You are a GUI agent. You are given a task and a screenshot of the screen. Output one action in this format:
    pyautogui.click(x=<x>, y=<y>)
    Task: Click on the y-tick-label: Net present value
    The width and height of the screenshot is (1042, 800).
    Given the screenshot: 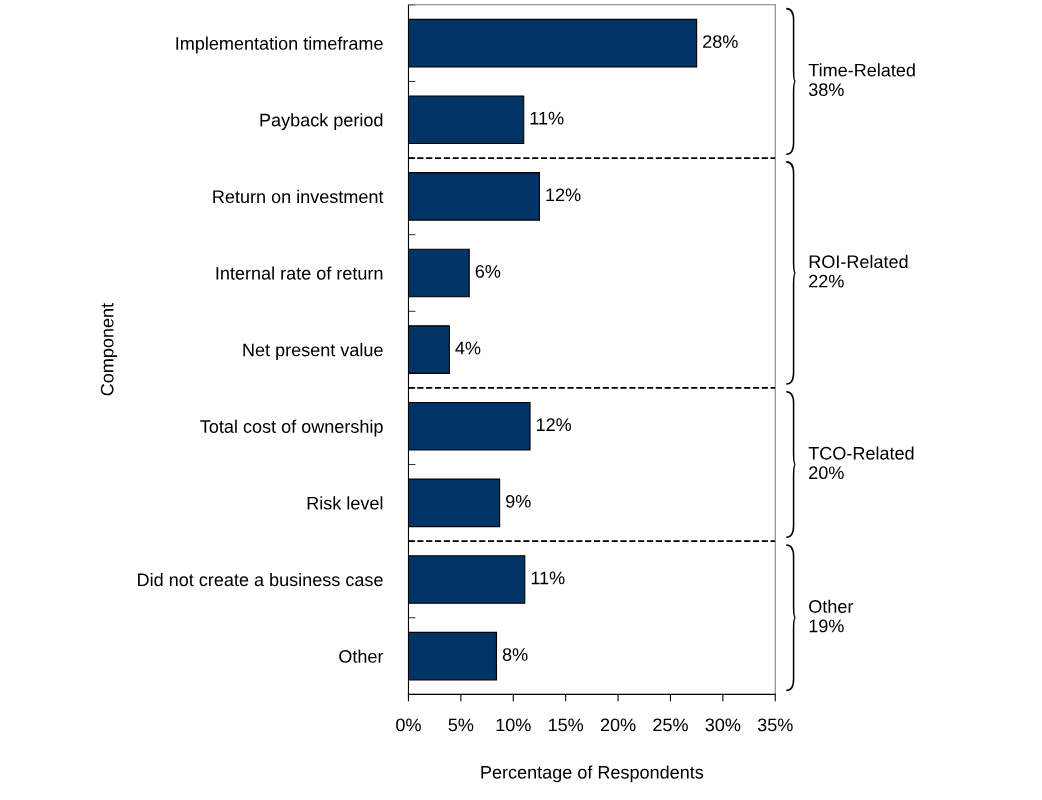 What is the action you would take?
    pyautogui.click(x=313, y=351)
    